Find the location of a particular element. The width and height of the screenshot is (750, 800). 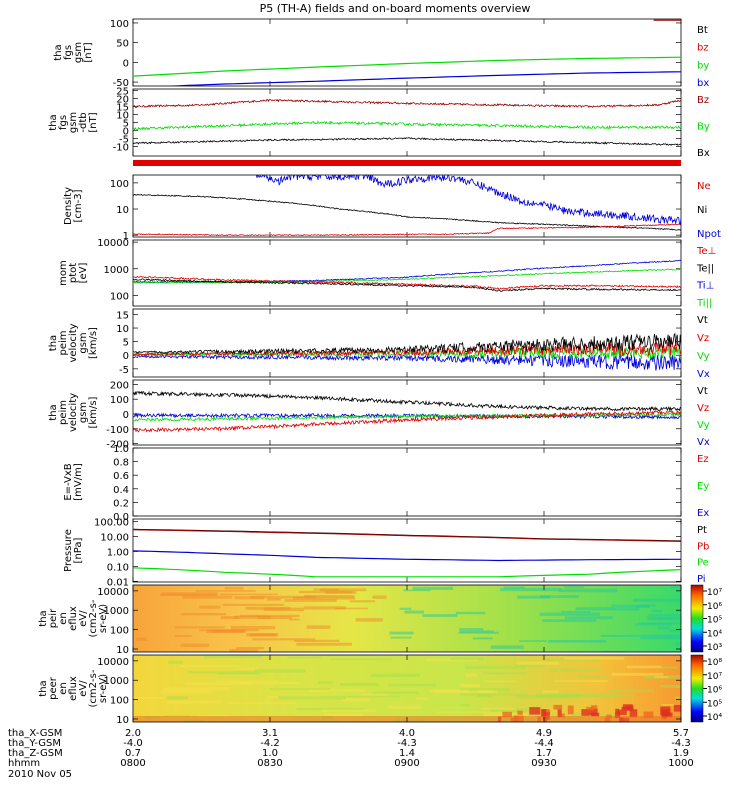

y-tick-label: 50 is located at coordinates (122, 44).